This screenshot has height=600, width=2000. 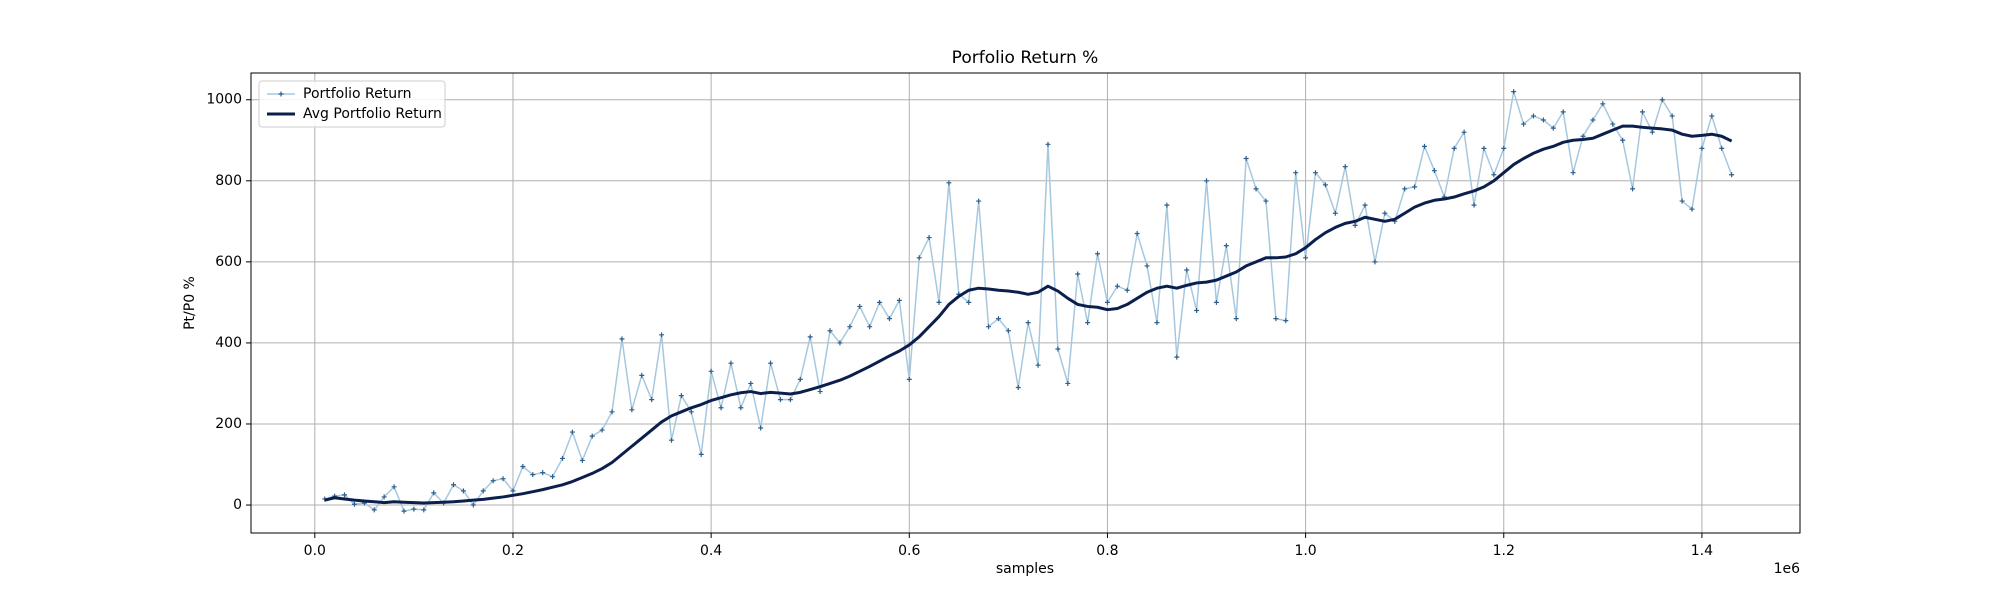 I want to click on x-tick-label: 0.6, so click(x=909, y=551).